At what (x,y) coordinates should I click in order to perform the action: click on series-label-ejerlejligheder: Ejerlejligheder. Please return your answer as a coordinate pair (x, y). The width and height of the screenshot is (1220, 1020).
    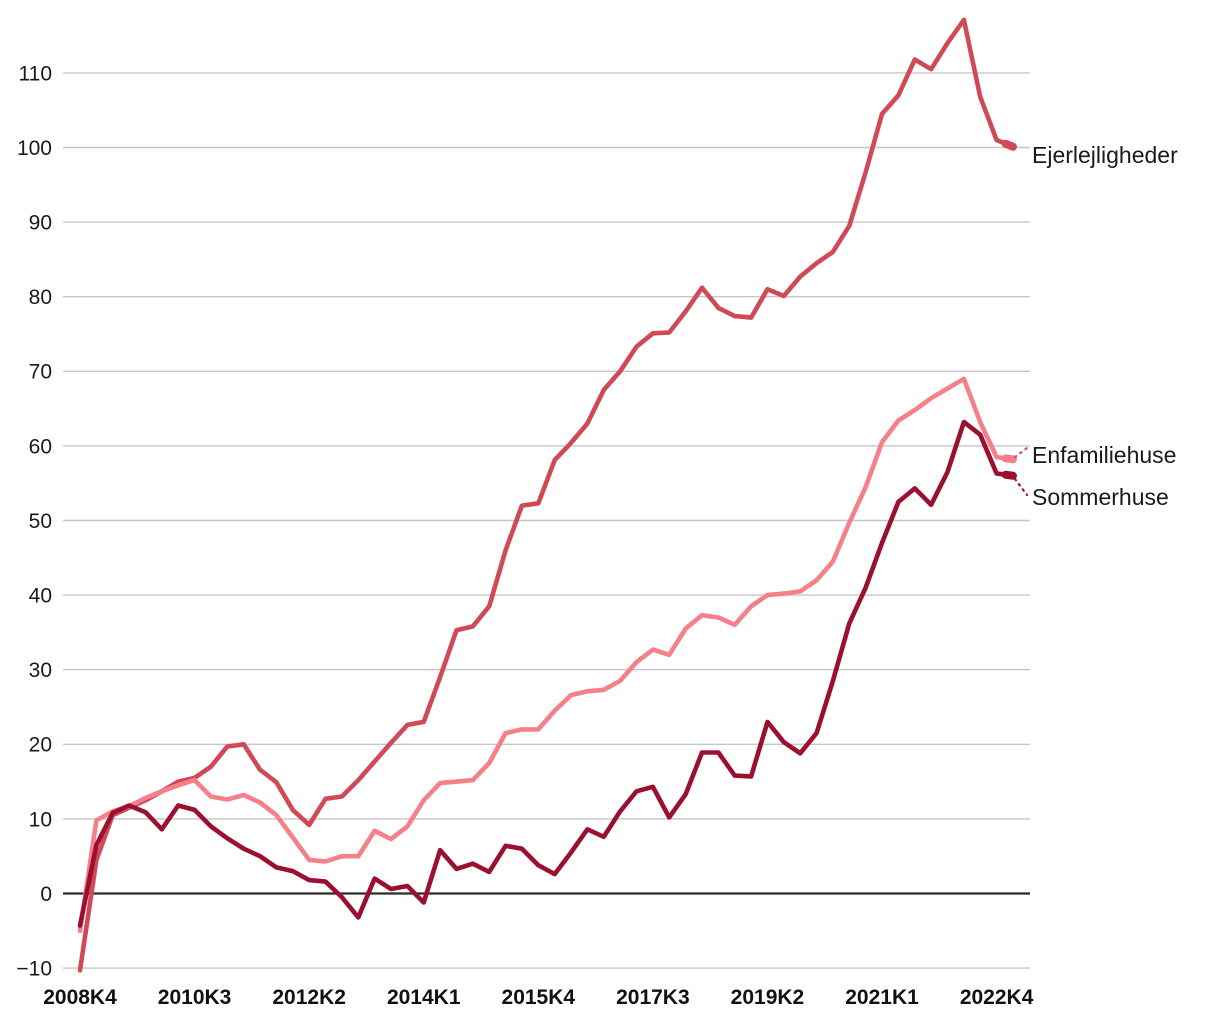
    Looking at the image, I should click on (1105, 155).